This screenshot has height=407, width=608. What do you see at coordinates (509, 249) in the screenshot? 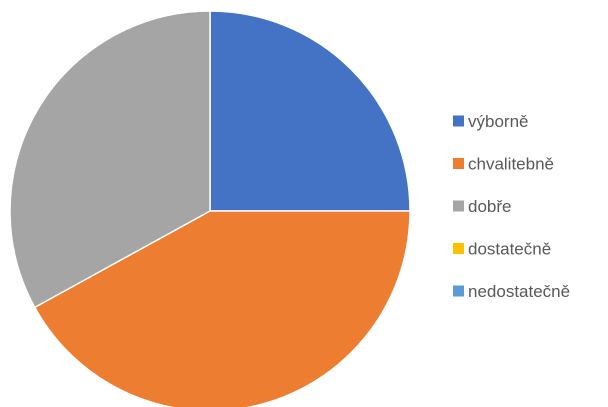
I see `legend-label-3: dostatečně` at bounding box center [509, 249].